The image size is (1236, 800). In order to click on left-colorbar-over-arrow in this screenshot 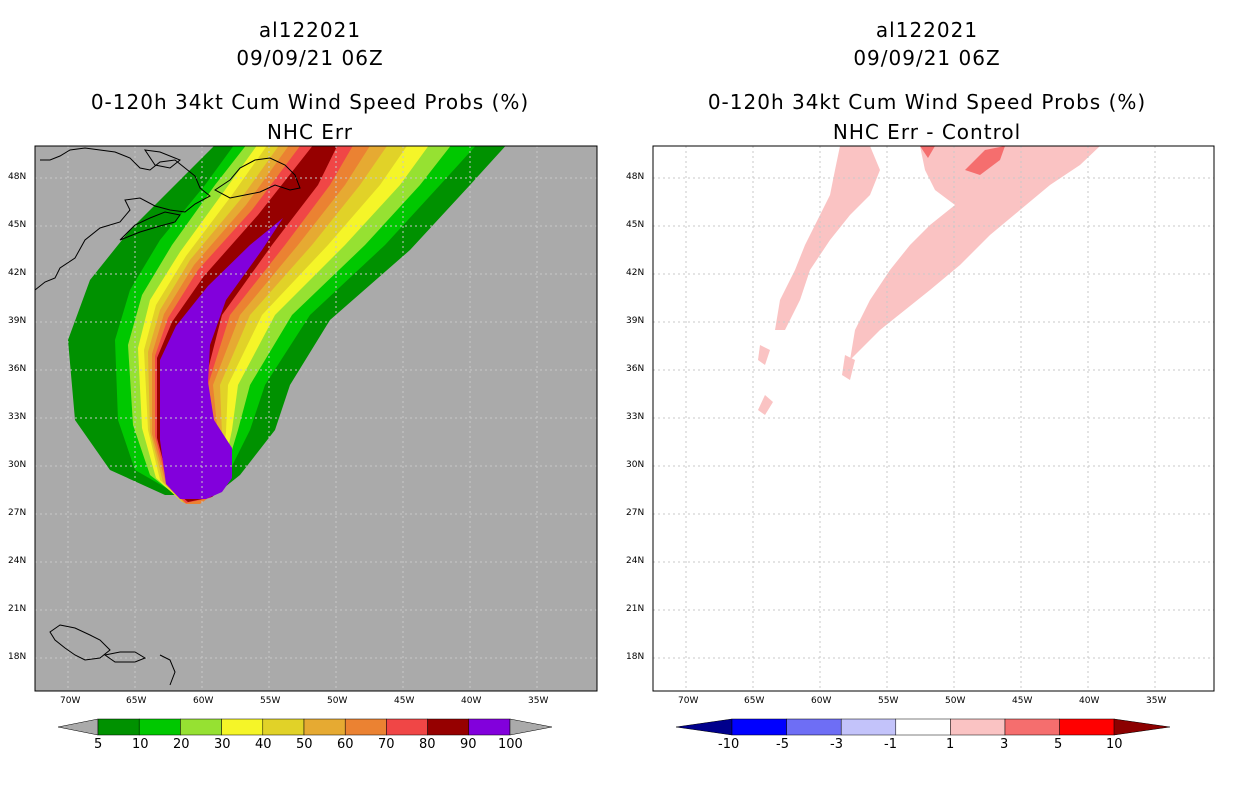, I will do `click(531, 727)`.